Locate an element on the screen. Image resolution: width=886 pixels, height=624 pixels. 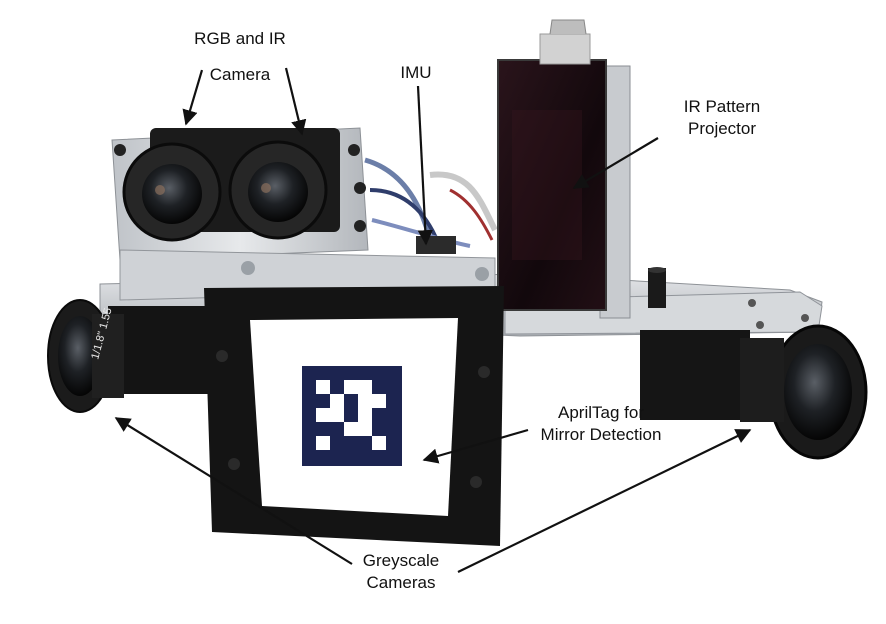
left-camera-housing is located at coordinates (158, 350).